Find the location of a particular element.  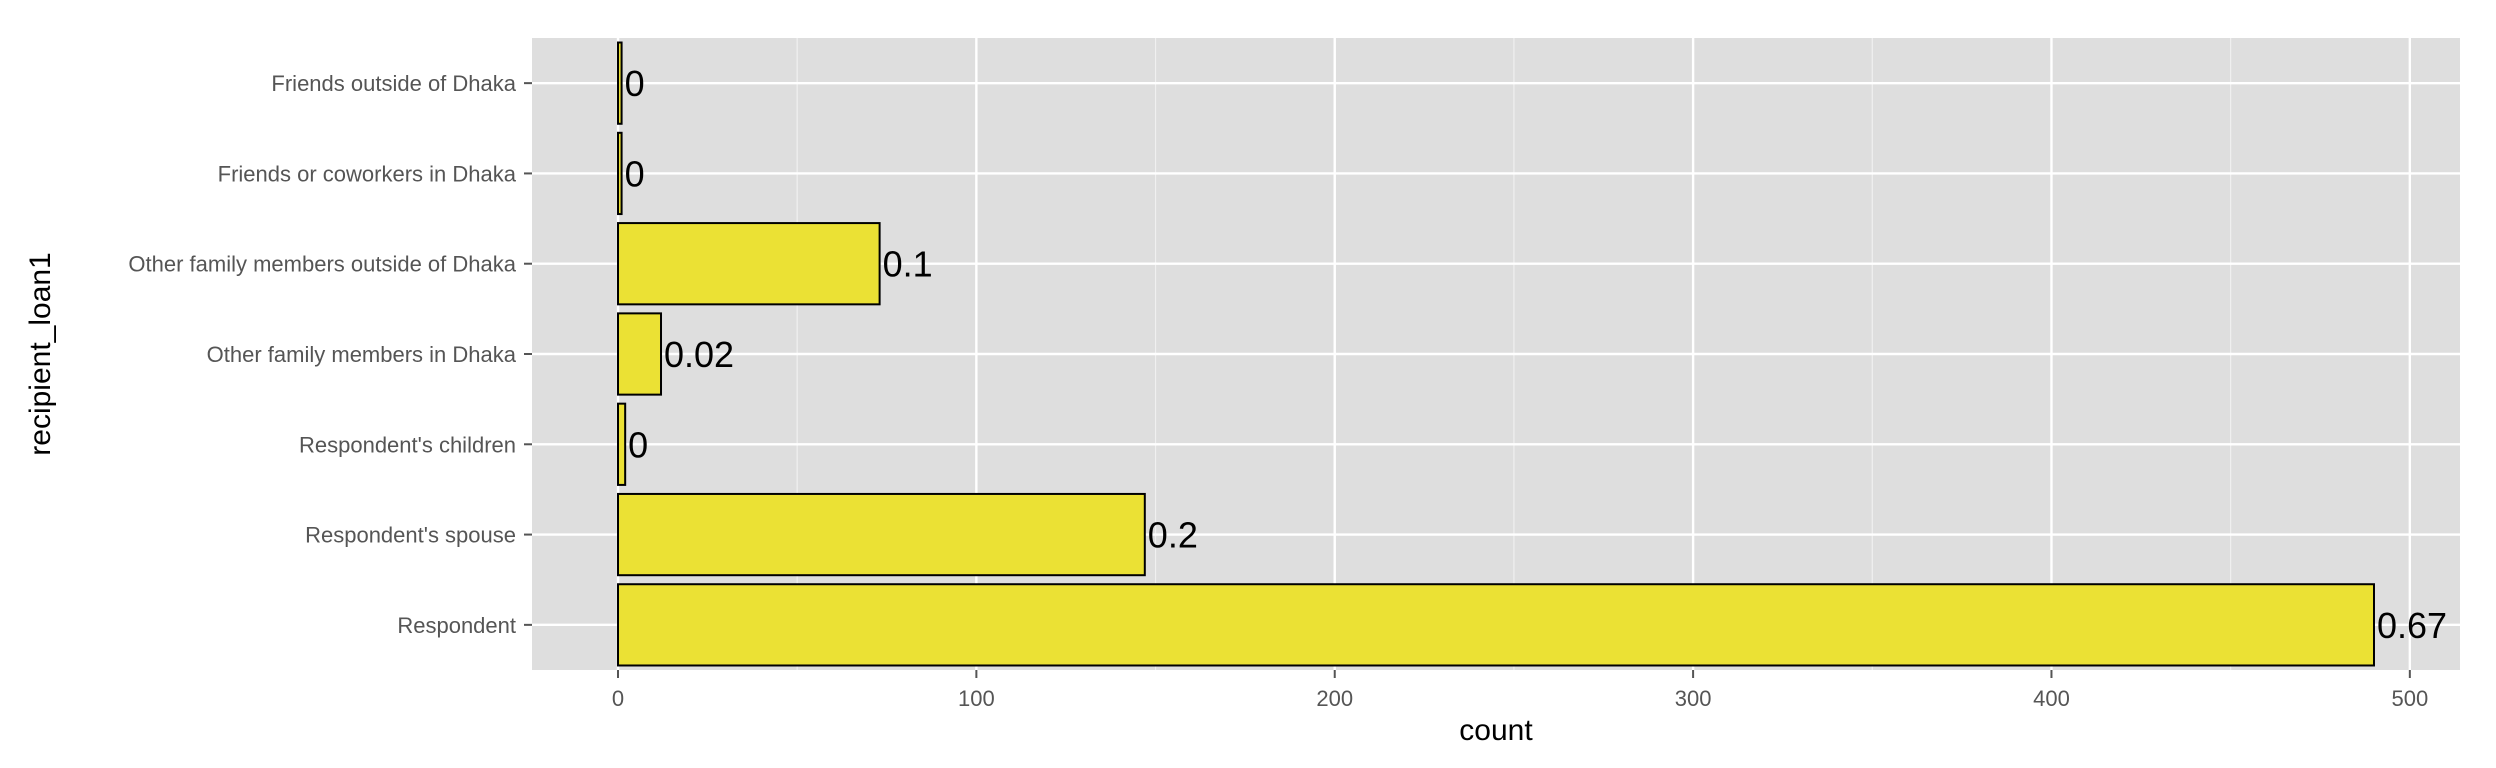

data-label: 0.67 is located at coordinates (2412, 625).